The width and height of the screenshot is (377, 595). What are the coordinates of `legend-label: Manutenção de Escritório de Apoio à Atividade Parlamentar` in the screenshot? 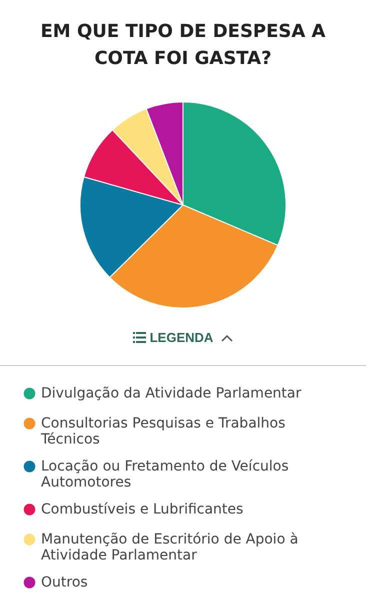 It's located at (169, 548).